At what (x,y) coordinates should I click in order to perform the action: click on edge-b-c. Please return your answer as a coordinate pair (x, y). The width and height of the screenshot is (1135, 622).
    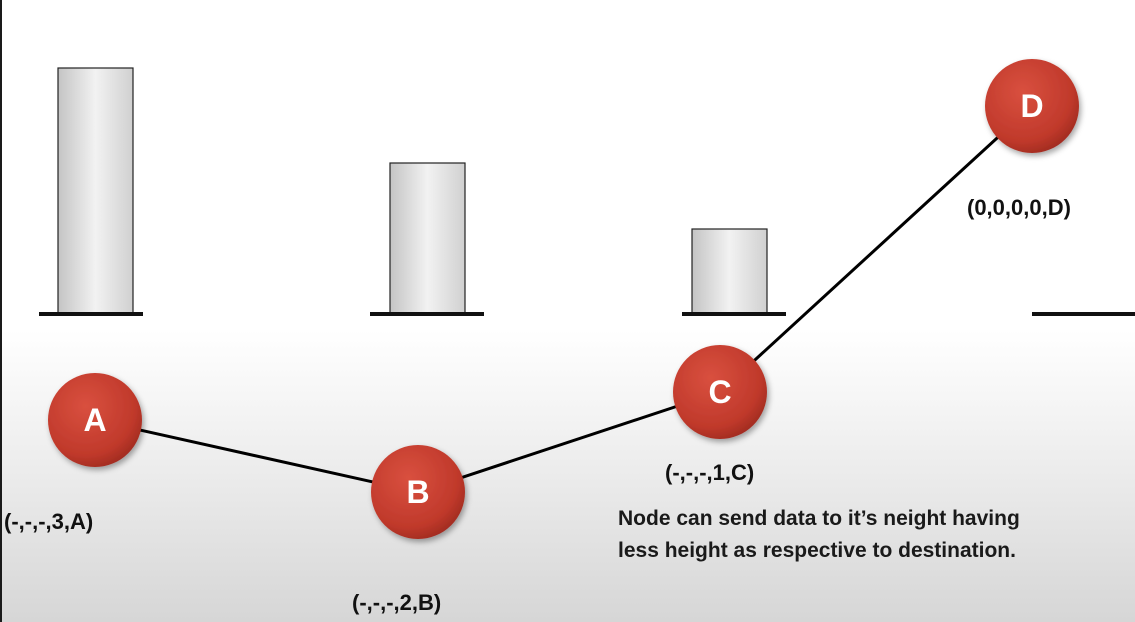
    Looking at the image, I should click on (569, 442).